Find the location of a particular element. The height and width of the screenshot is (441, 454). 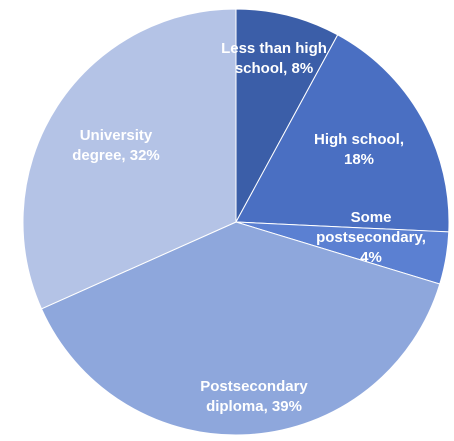

data-label-line: 18% is located at coordinates (359, 159).